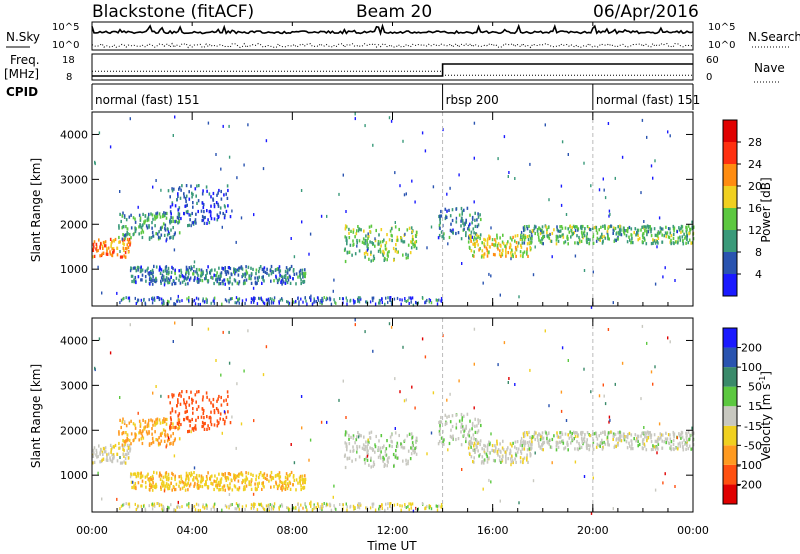  Describe the element at coordinates (192, 530) in the screenshot. I see `x-tick-label: 04:00` at that location.